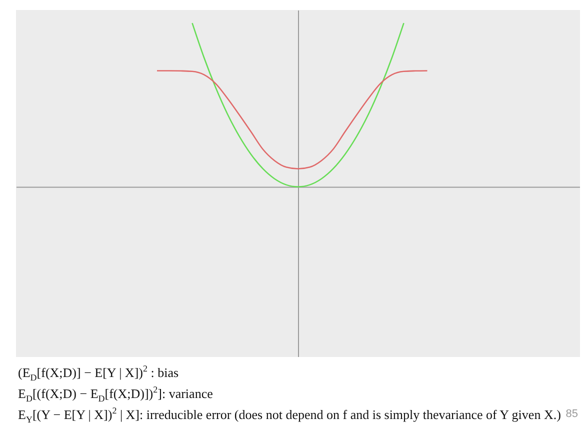  I want to click on text: 85, so click(572, 414).